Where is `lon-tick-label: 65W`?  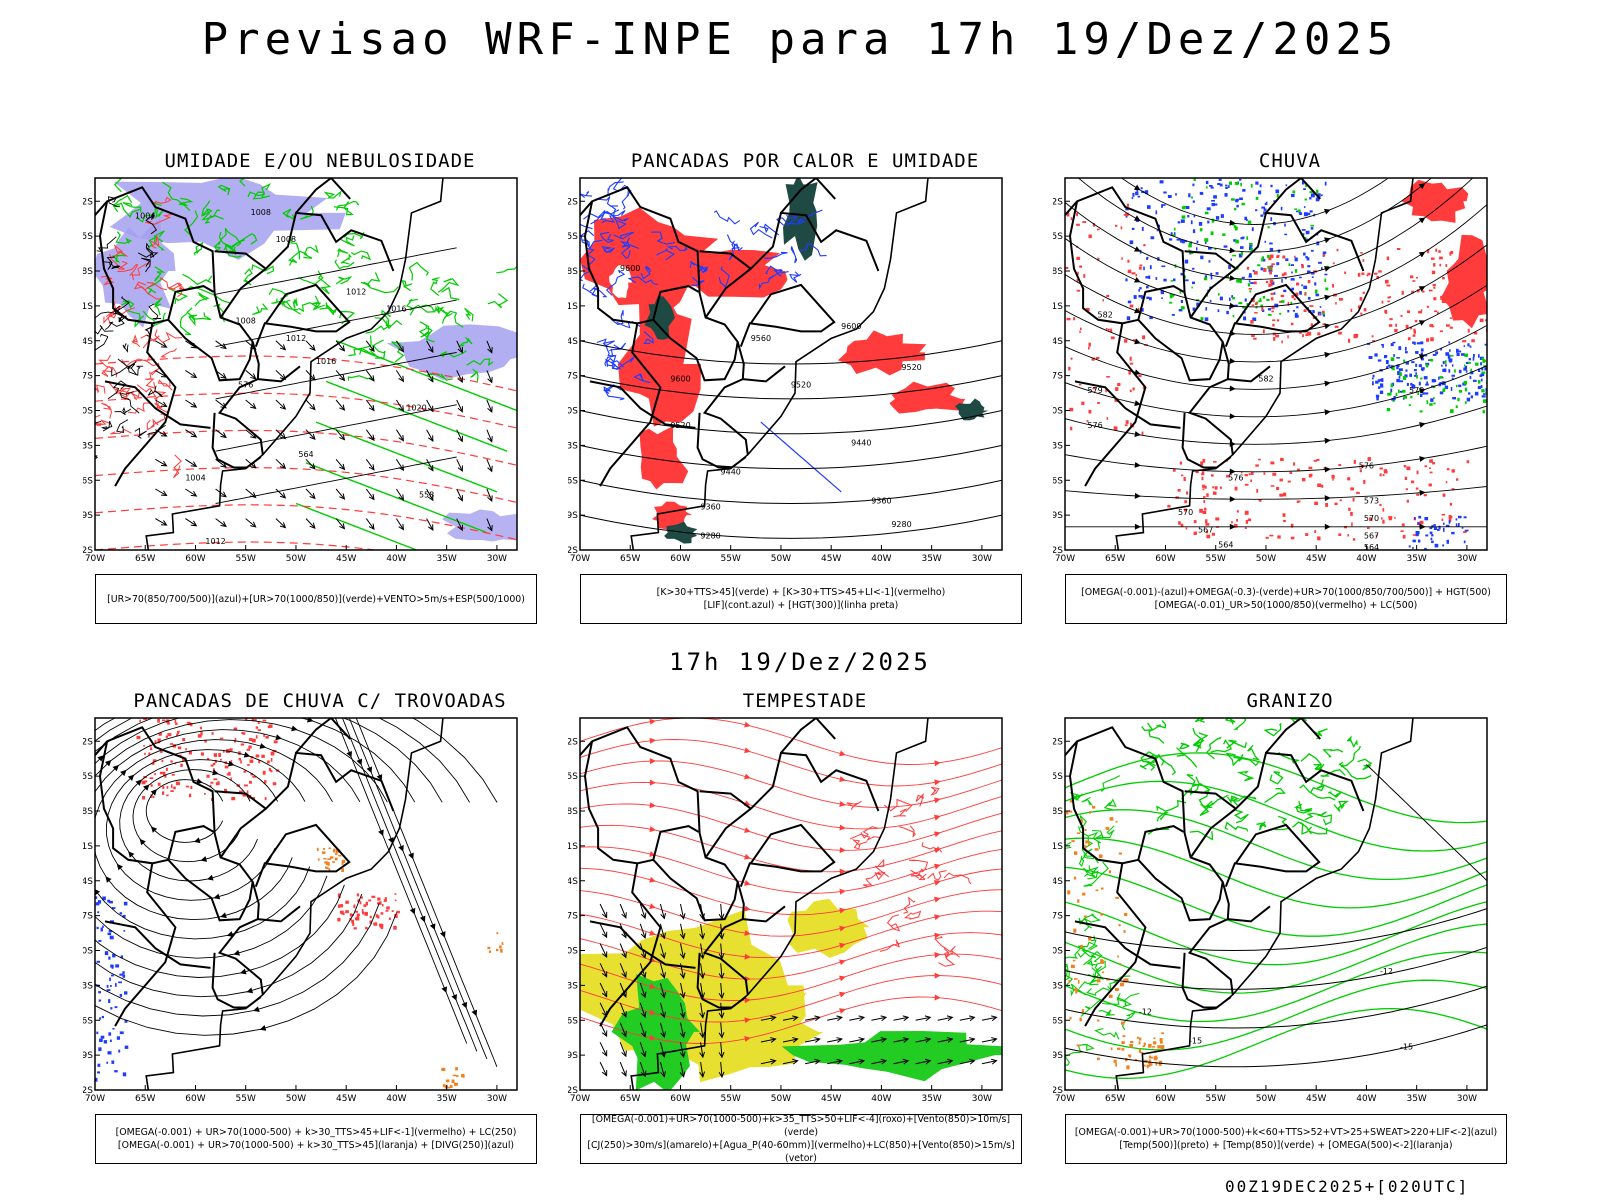
lon-tick-label: 65W is located at coordinates (145, 559).